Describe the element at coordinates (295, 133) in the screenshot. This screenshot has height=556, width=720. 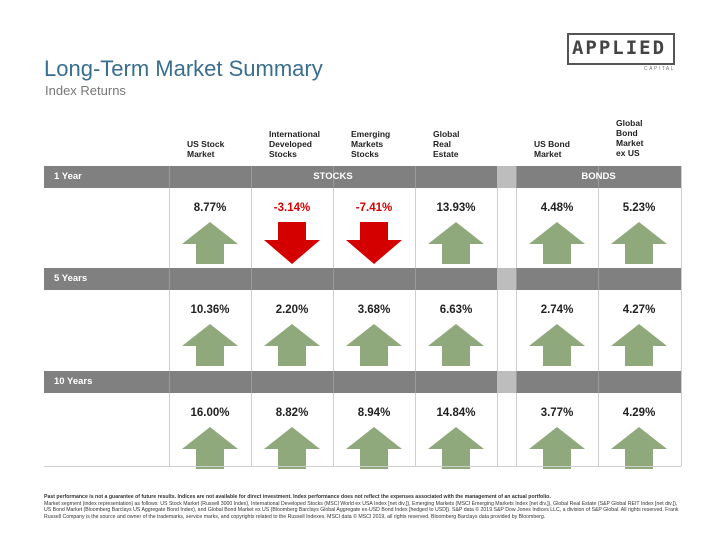
I see `column-header-line: International` at that location.